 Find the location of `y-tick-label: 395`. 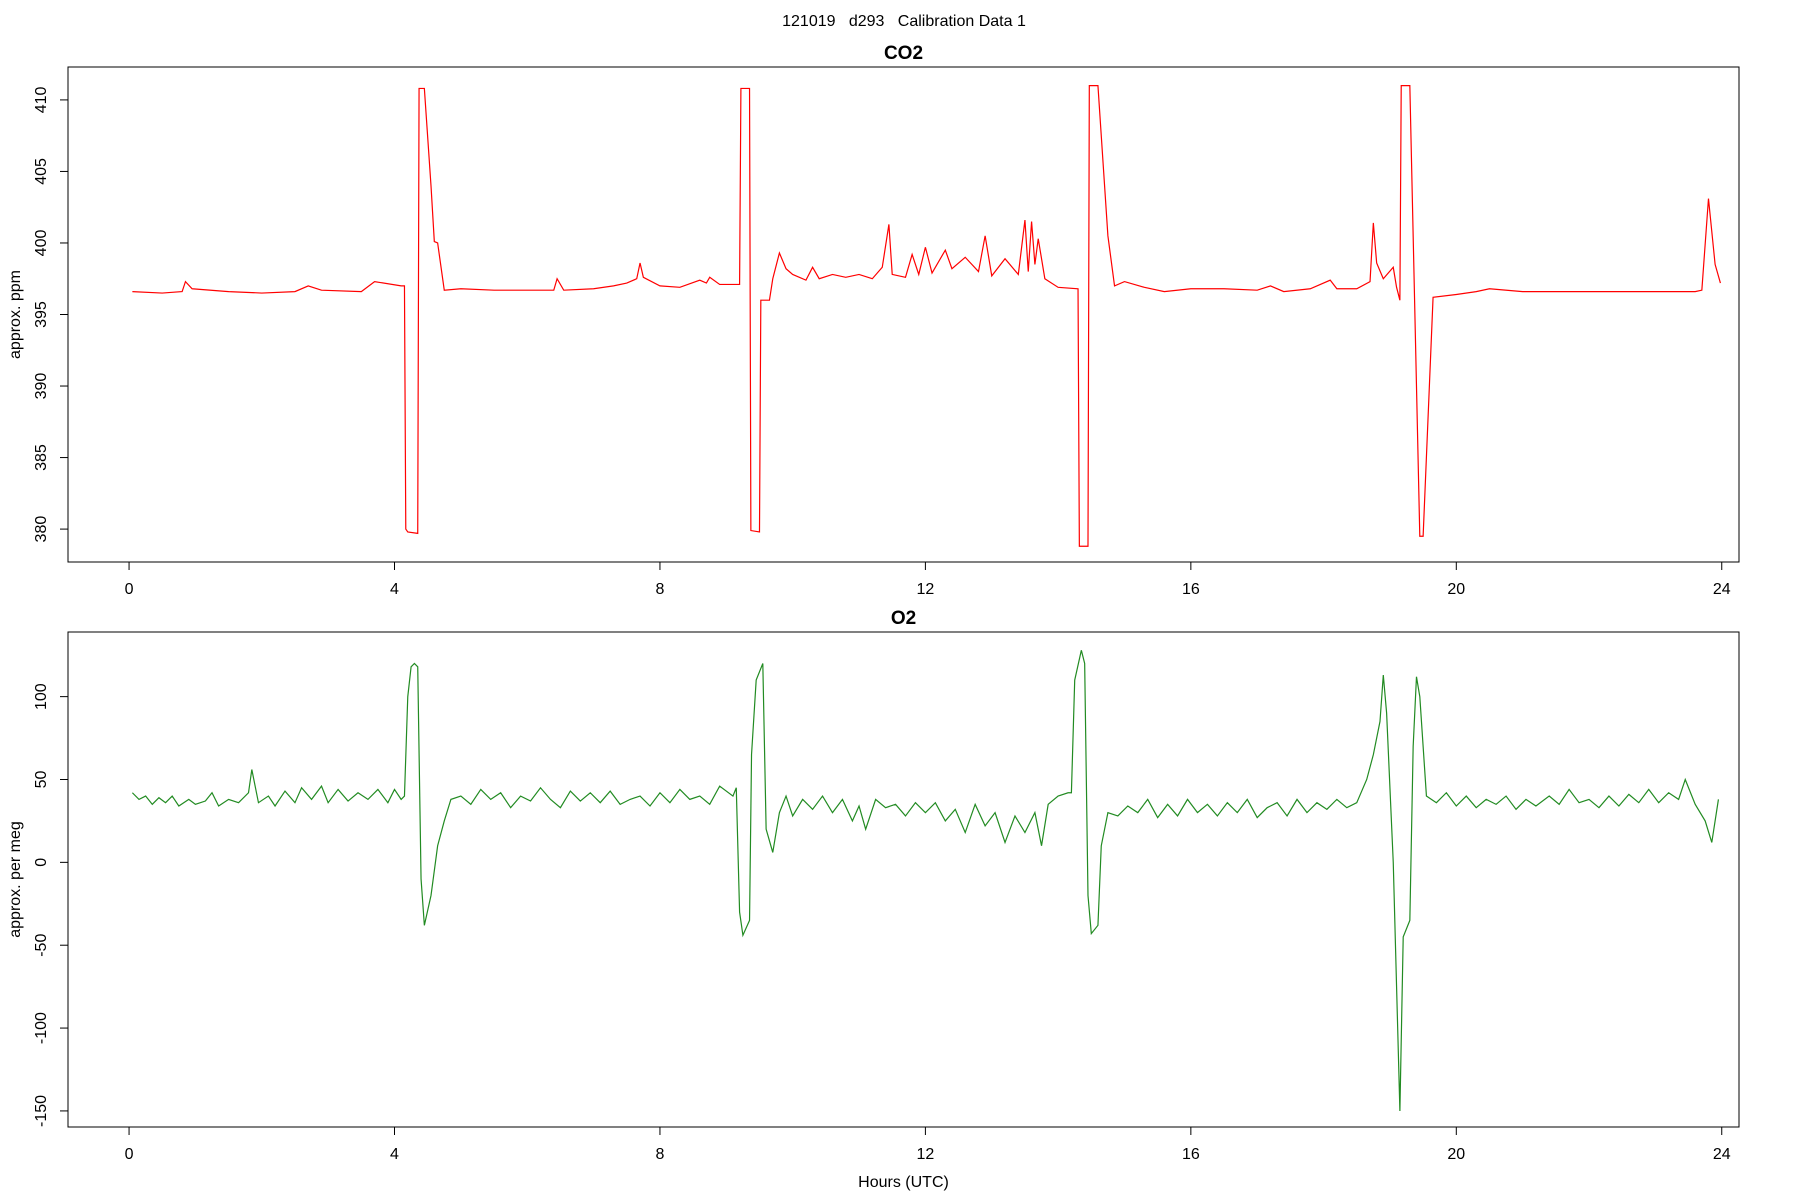

y-tick-label: 395 is located at coordinates (41, 314).